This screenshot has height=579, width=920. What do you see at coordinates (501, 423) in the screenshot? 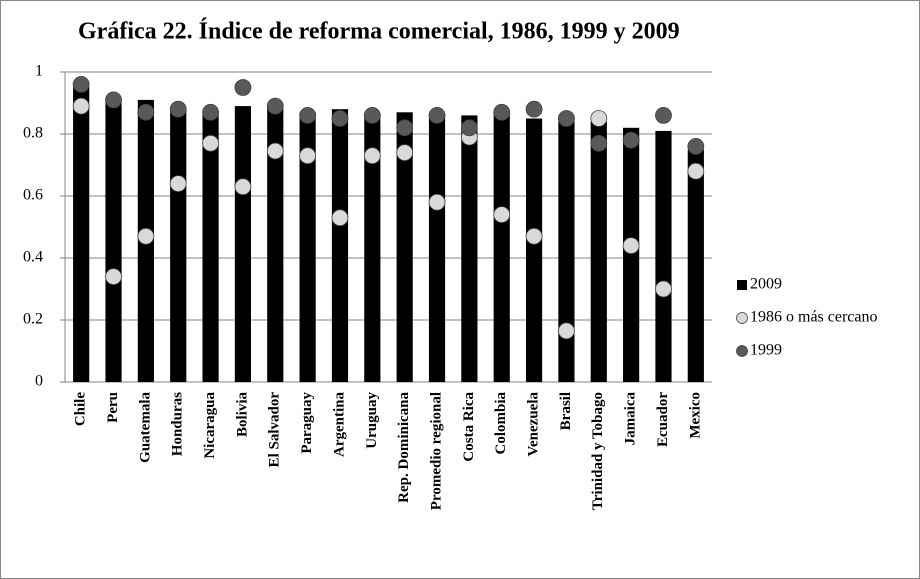
I see `x-tick-label: Colombia` at bounding box center [501, 423].